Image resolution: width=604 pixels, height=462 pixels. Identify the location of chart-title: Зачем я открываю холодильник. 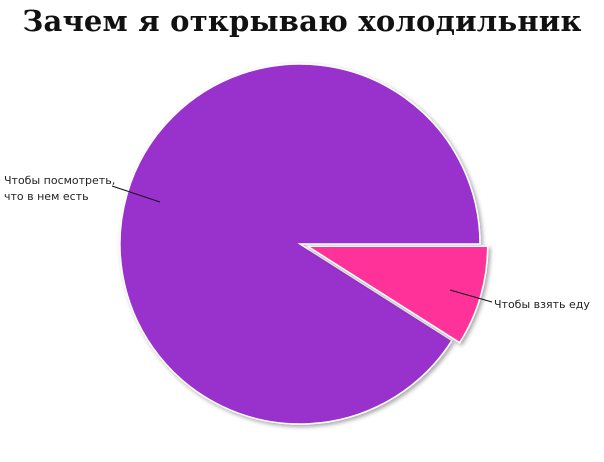
(302, 21).